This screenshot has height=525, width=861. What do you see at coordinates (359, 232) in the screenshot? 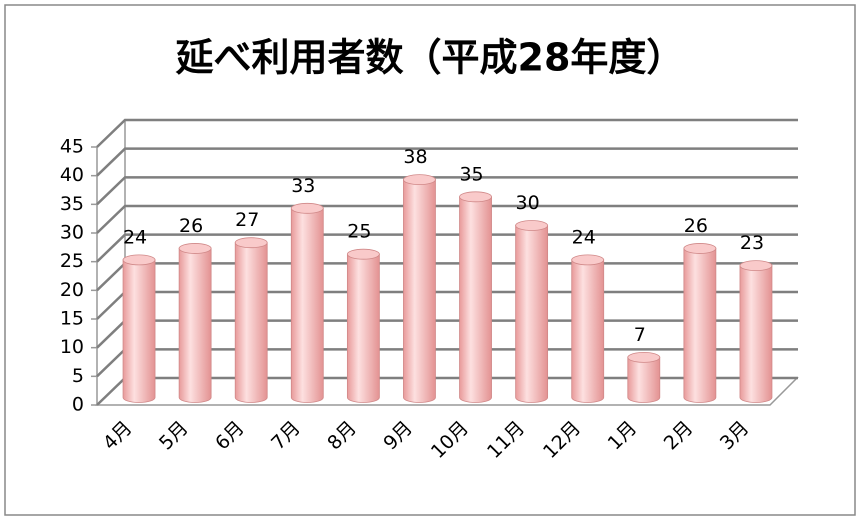
I see `data-label: 25` at bounding box center [359, 232].